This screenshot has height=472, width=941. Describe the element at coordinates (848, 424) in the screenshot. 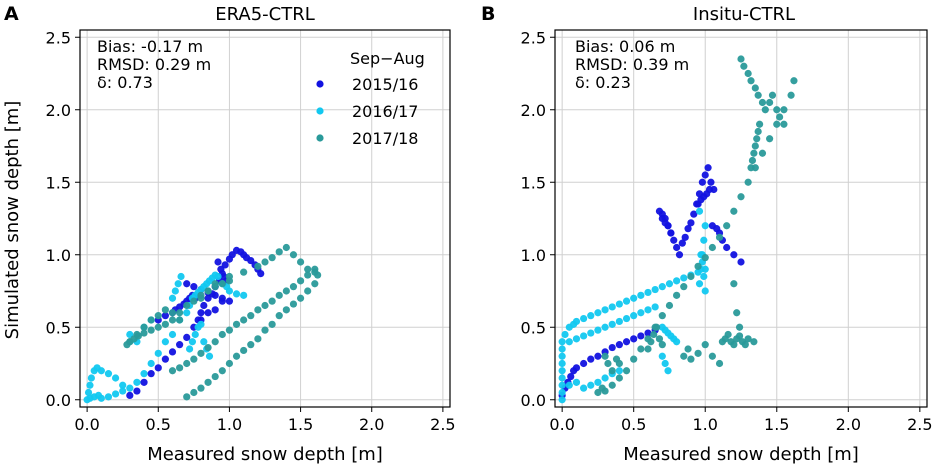

I see `panel-b-x-tick-label: 2.0` at that location.